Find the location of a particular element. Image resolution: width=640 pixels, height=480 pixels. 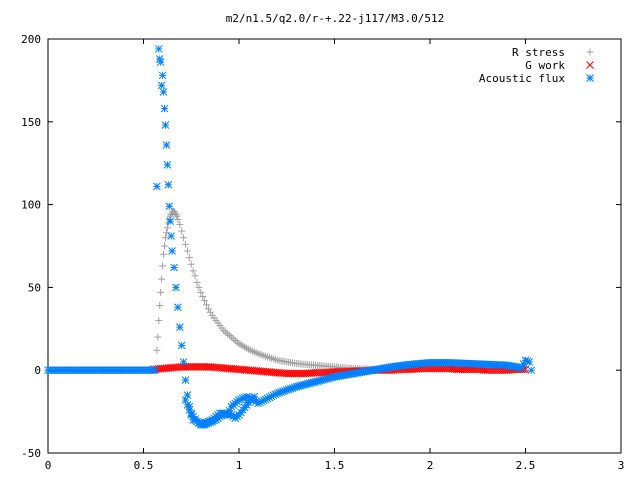

y-tick-label: 150 is located at coordinates (31, 122).